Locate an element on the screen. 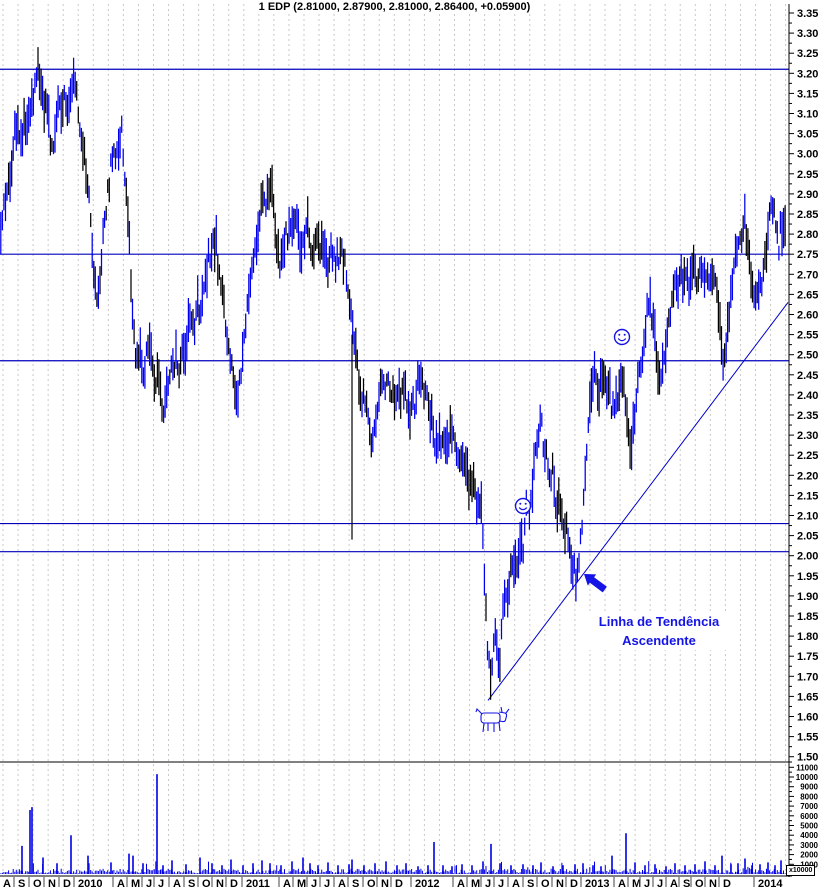 The image size is (822, 891). price-tick-label: 2.85 is located at coordinates (807, 215).